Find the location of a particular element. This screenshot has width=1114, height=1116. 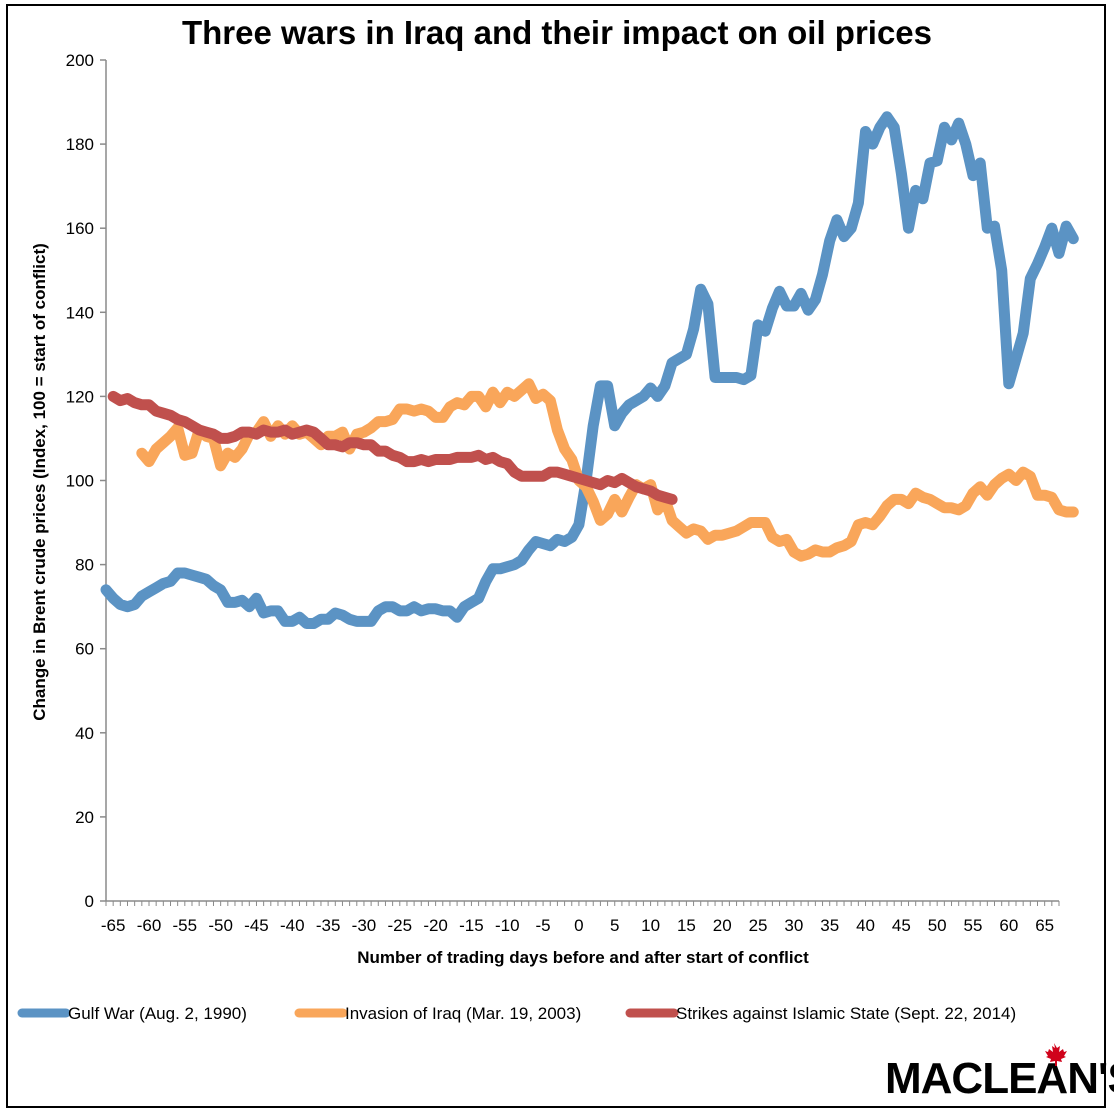

x-tick-label: -65 is located at coordinates (113, 925).